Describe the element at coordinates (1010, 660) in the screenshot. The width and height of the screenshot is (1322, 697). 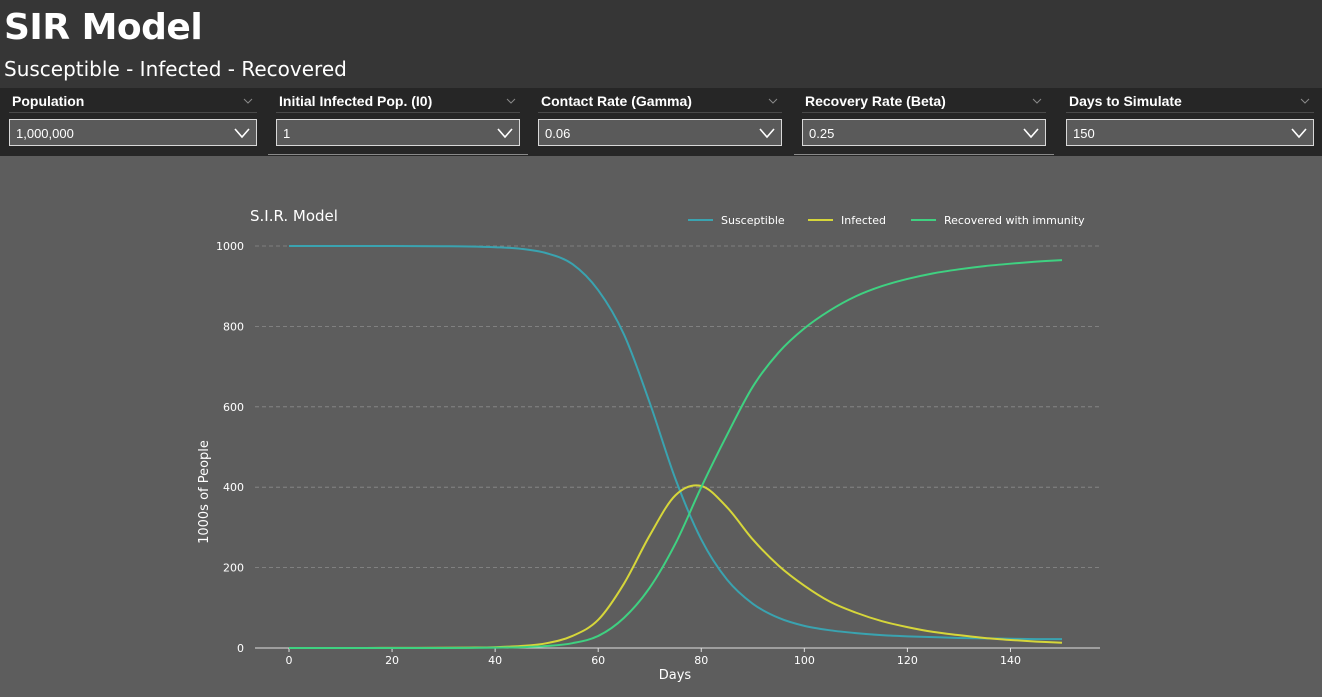
I see `x-tick-label: 140` at that location.